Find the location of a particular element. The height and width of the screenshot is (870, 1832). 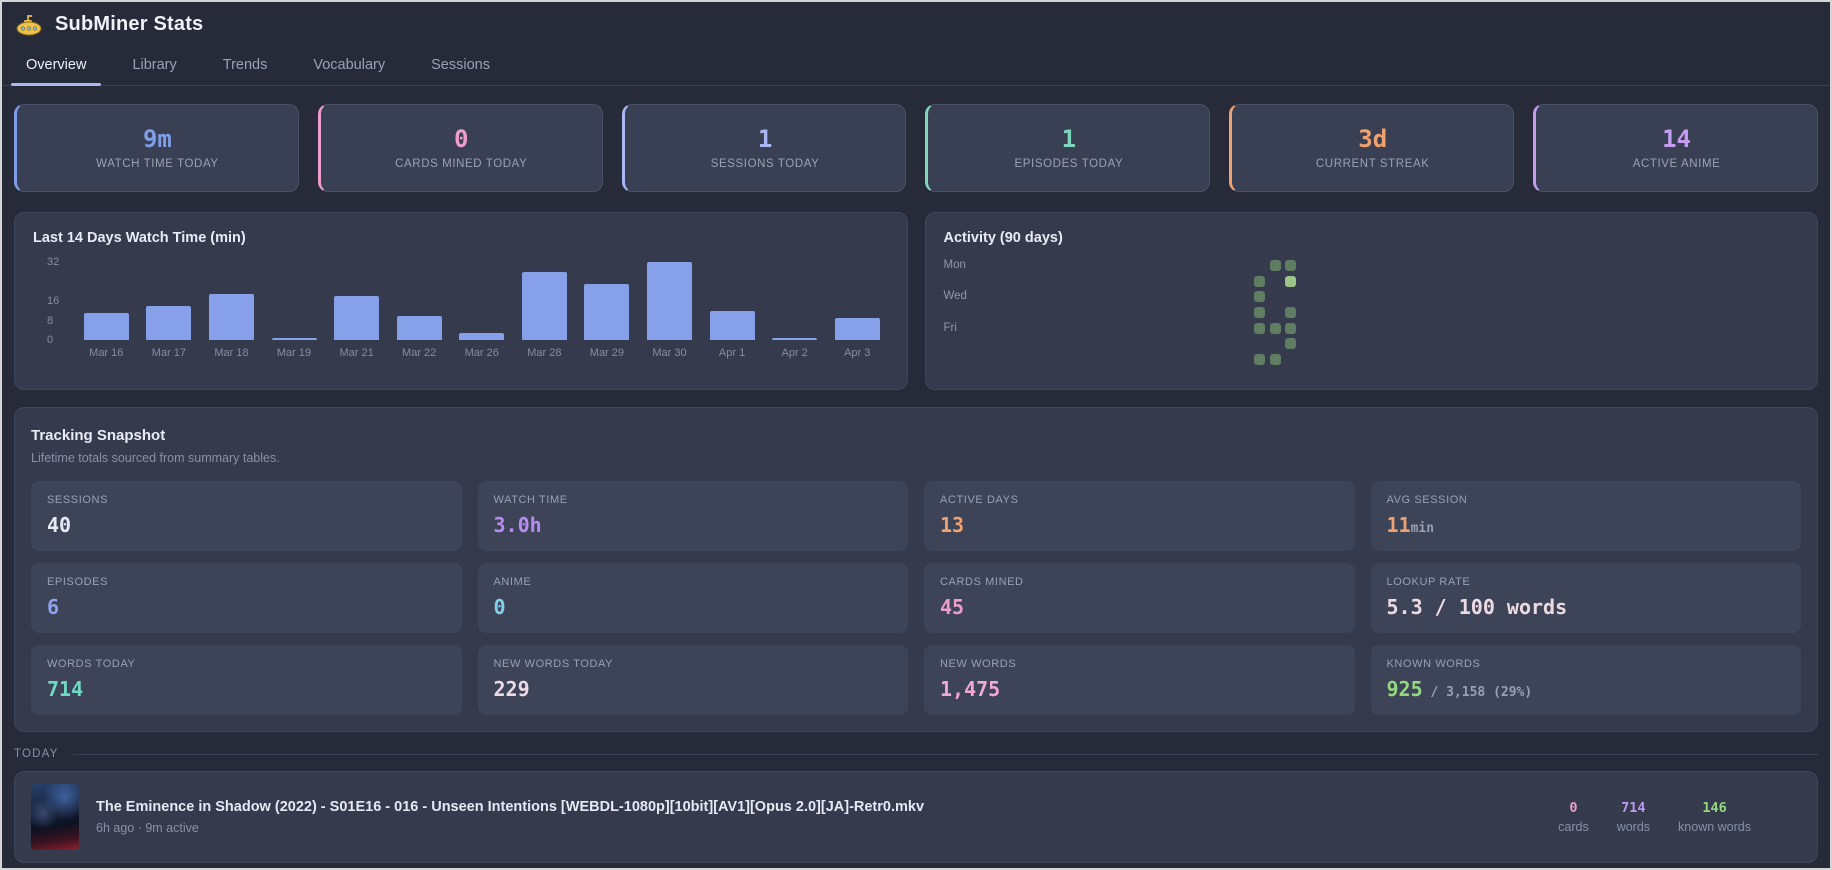

chart-y-axis: 0 8 16 32 is located at coordinates (60, 301).